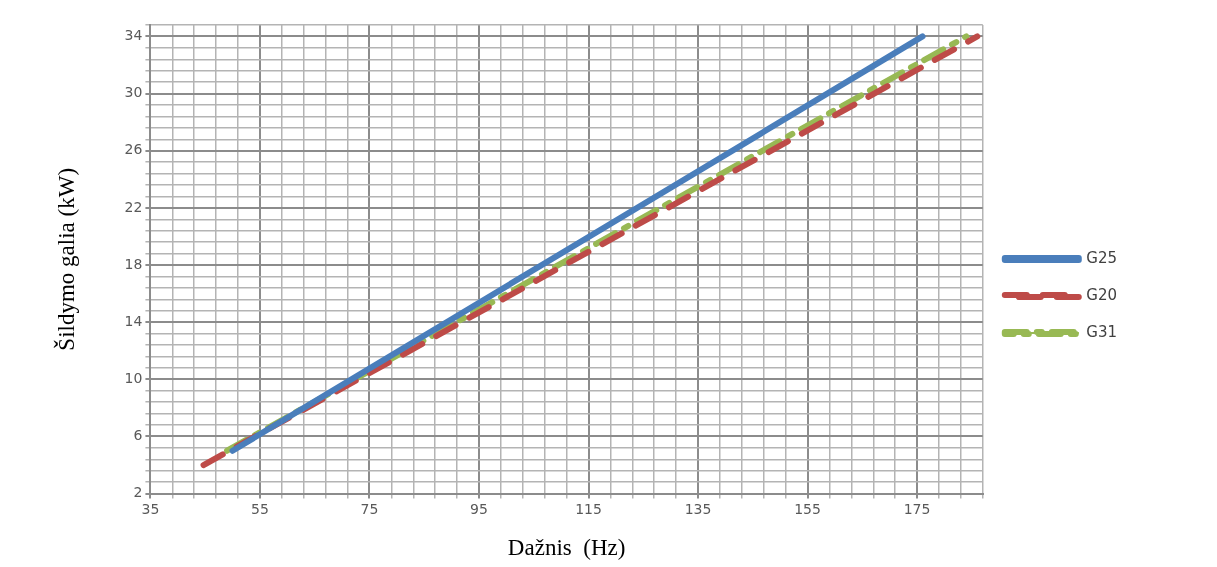 The width and height of the screenshot is (1217, 567). Describe the element at coordinates (133, 149) in the screenshot. I see `y-tick-label: 26` at that location.